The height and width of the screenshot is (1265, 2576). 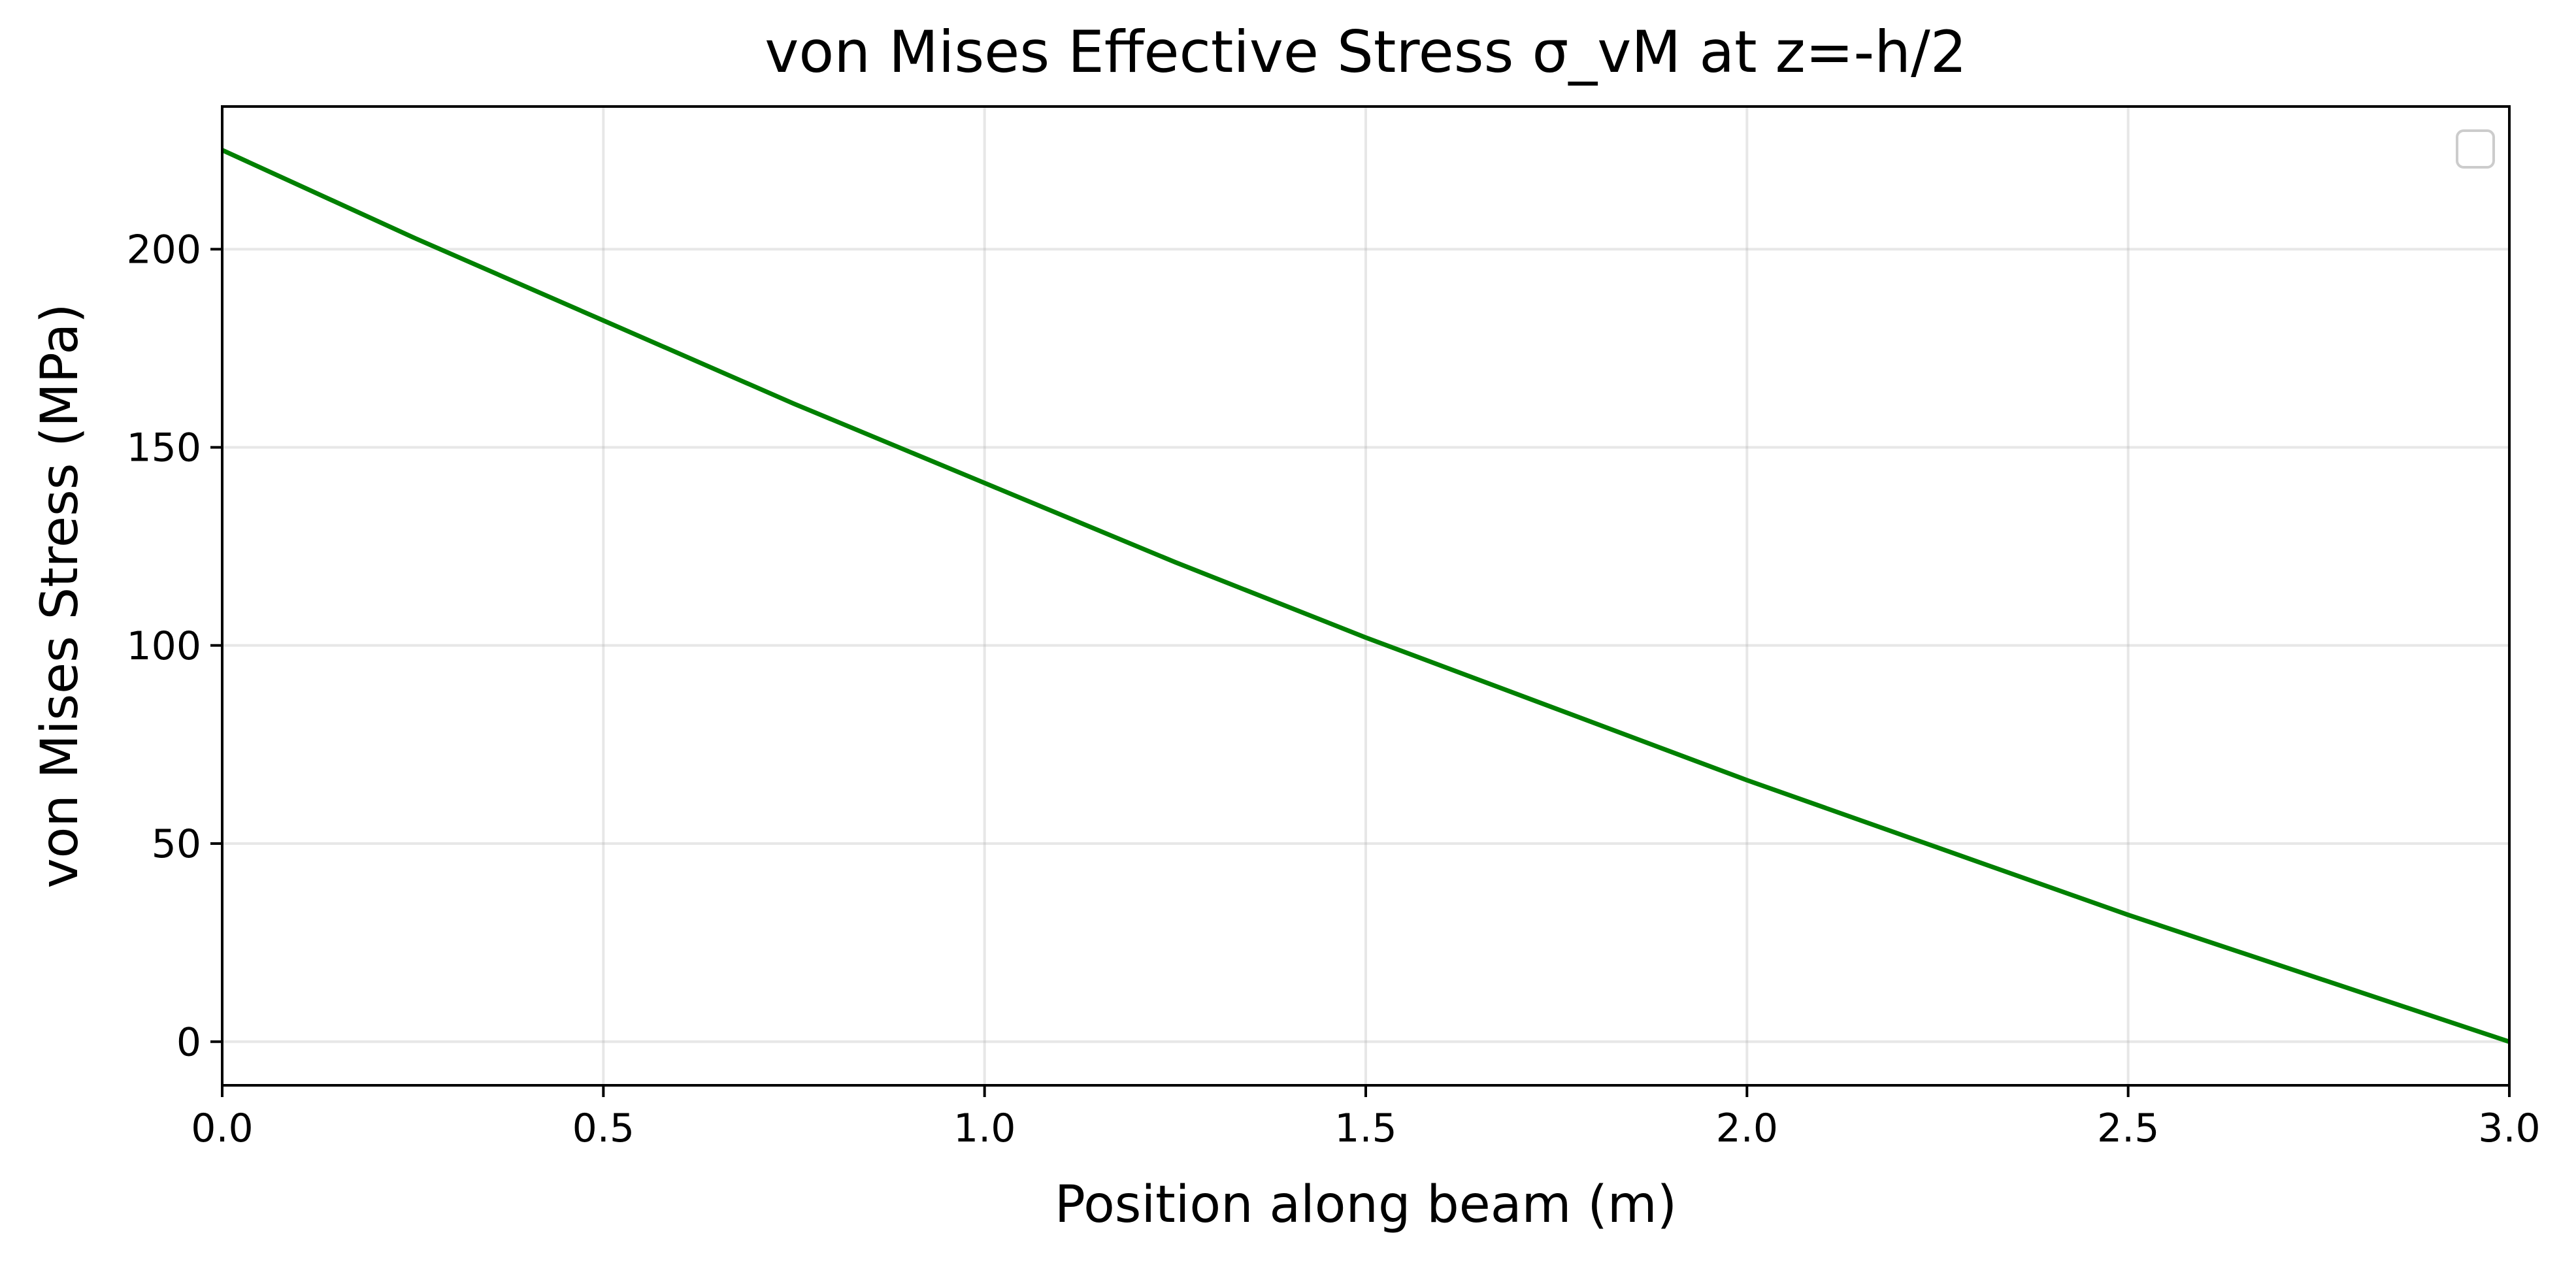 What do you see at coordinates (163, 646) in the screenshot?
I see `y-tick-label: 100` at bounding box center [163, 646].